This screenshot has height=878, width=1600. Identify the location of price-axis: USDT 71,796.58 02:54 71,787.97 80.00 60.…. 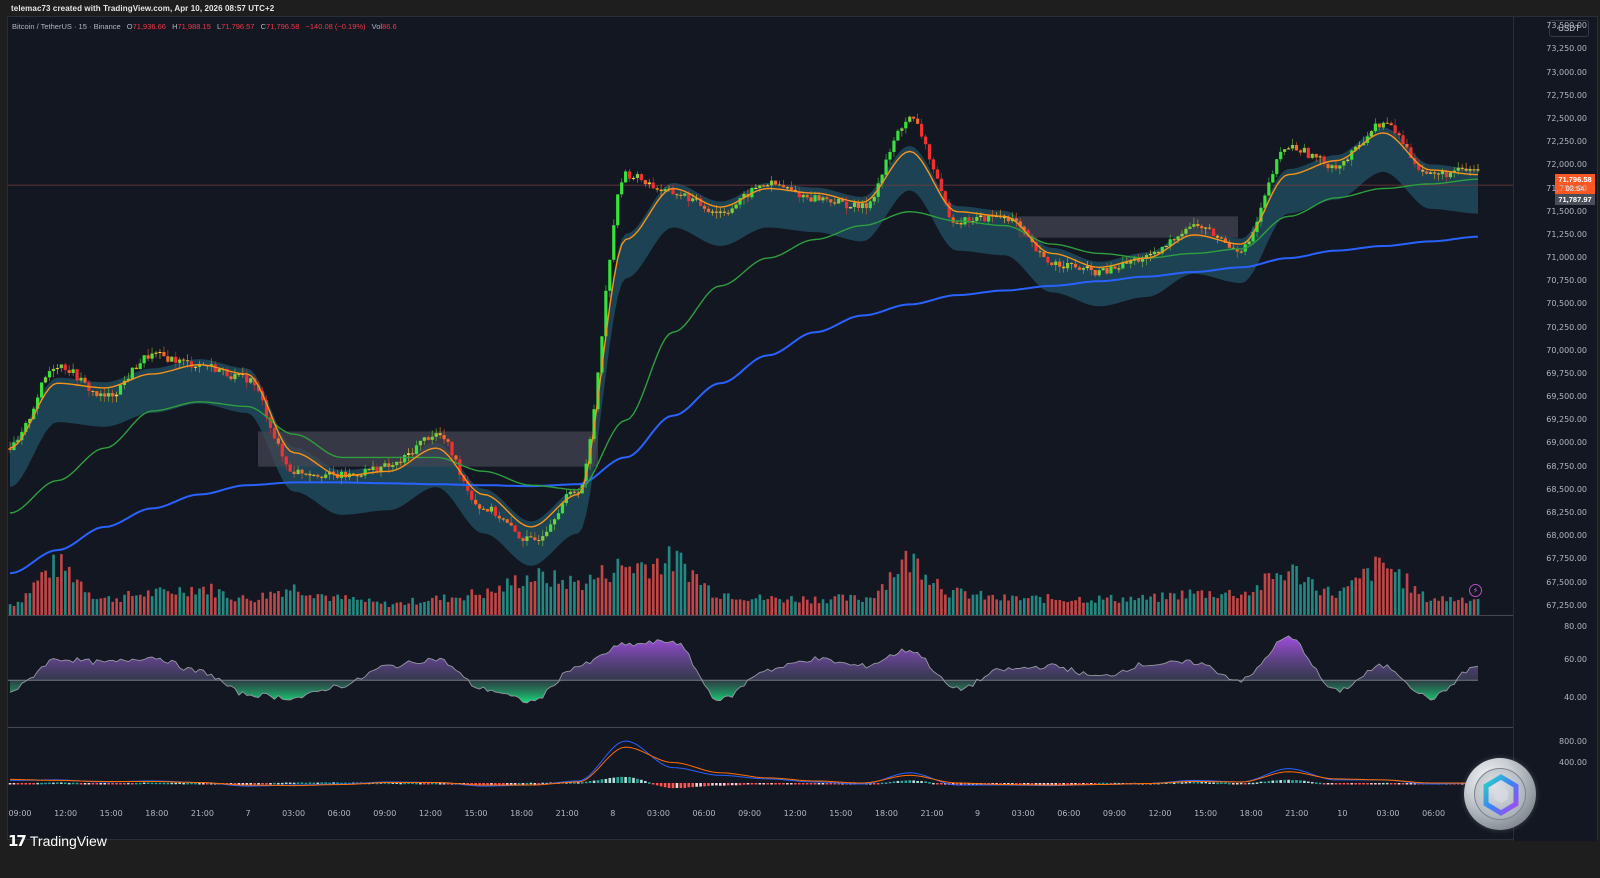
(1555, 429).